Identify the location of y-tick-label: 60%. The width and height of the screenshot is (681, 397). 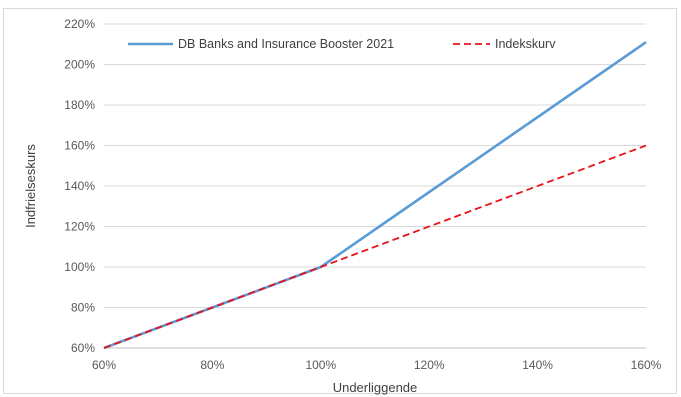
(83, 348).